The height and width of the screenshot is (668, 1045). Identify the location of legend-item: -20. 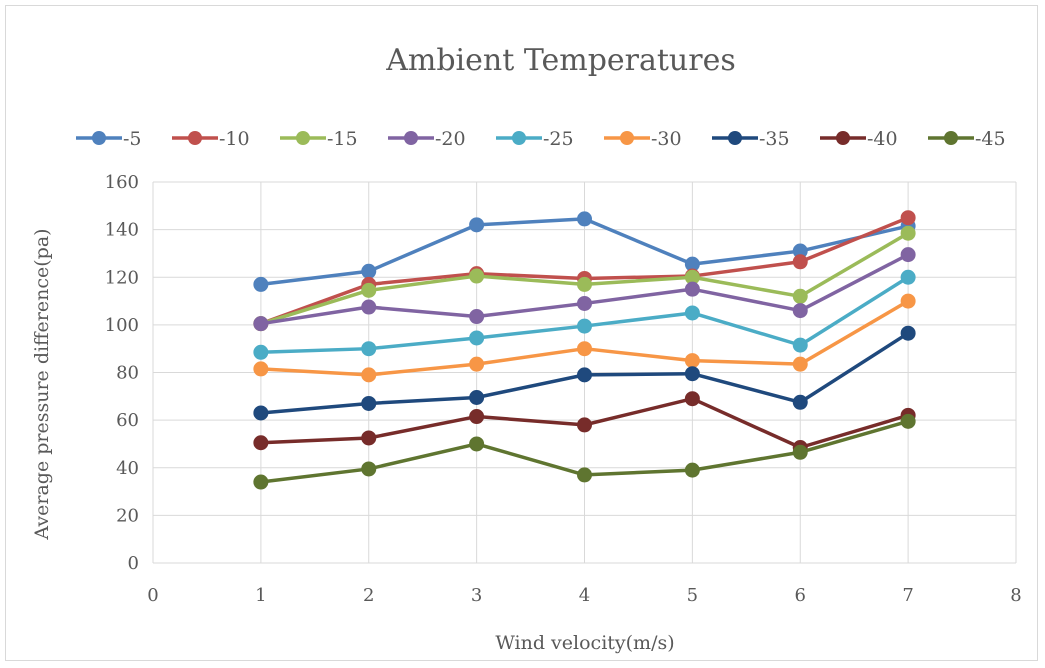
(427, 139).